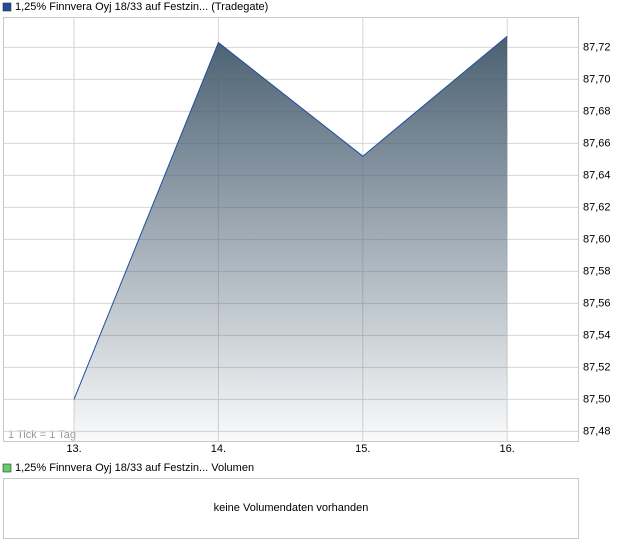  I want to click on x-tick-label: 15., so click(362, 449).